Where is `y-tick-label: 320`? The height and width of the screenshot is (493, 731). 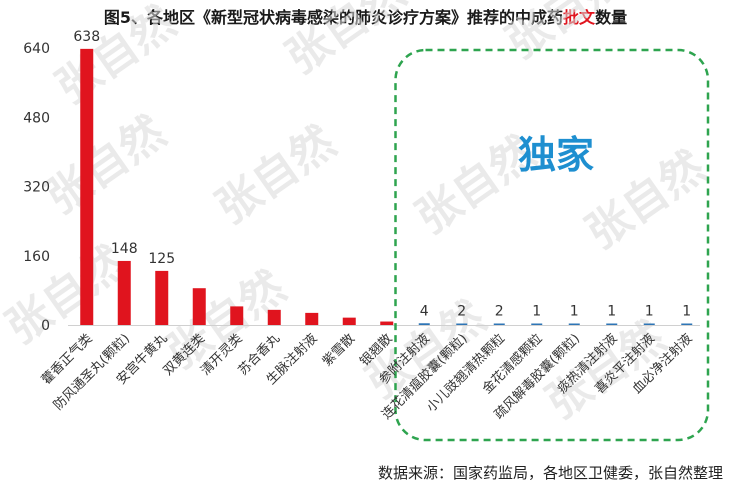 y-tick-label: 320 is located at coordinates (36, 188).